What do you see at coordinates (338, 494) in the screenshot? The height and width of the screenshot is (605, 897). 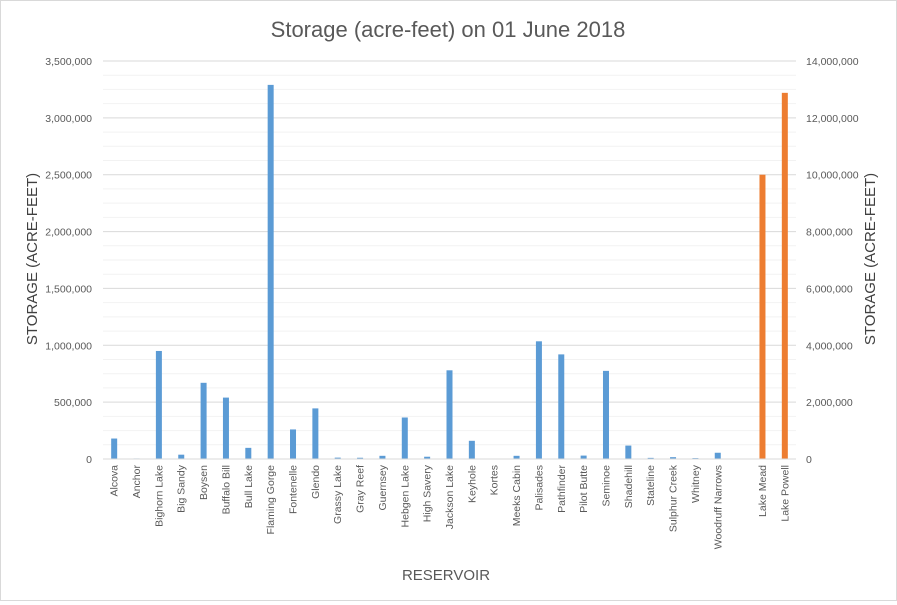 I see `x-tick-label: Grassy Lake` at bounding box center [338, 494].